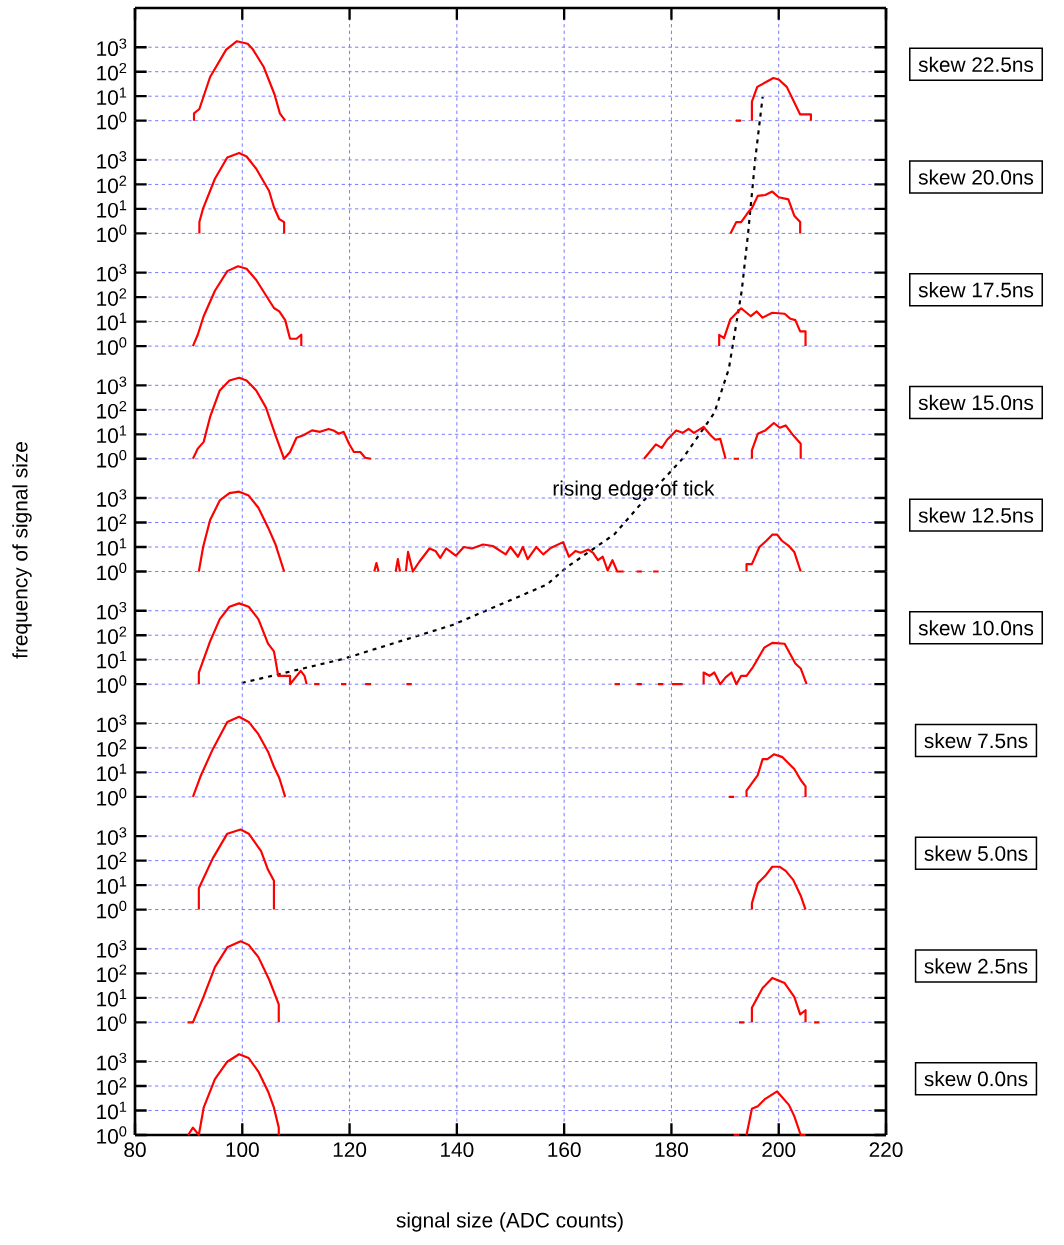 The image size is (1064, 1245). I want to click on text: skew 7.5ns, so click(976, 740).